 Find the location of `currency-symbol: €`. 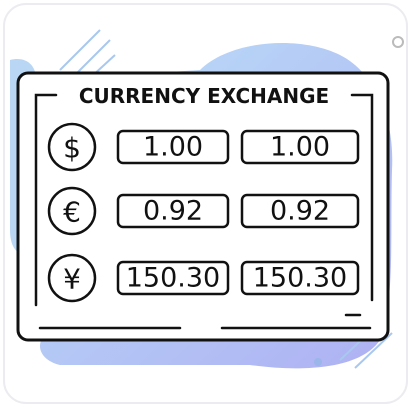

currency-symbol: € is located at coordinates (72, 212).